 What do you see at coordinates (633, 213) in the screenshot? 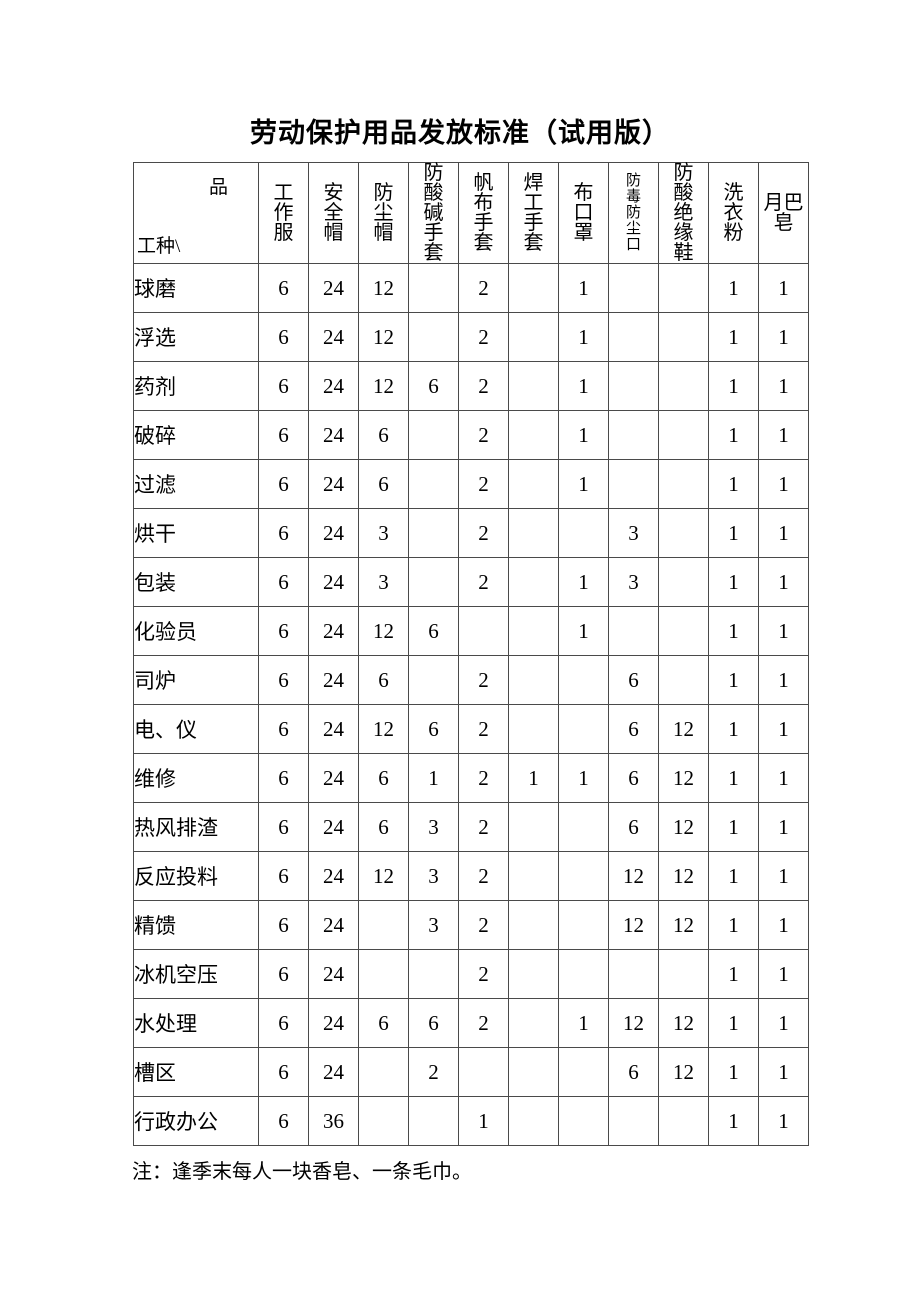
I see `column-header-text: 防 毒 防 尘 口` at bounding box center [633, 213].